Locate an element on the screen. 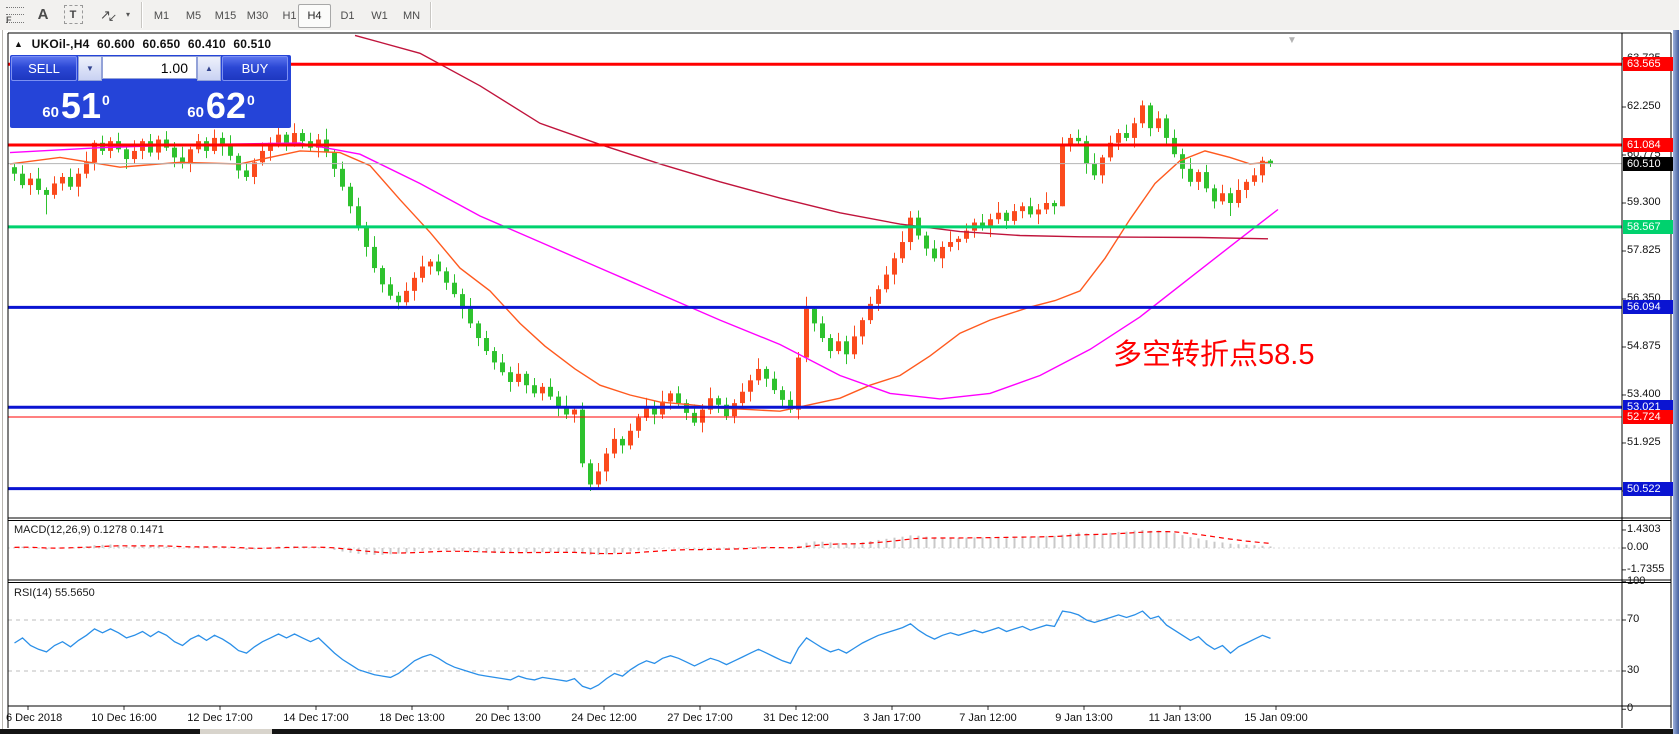 This screenshot has height=734, width=1679. time-axis-label: 11 Jan 13:00 is located at coordinates (1180, 718).